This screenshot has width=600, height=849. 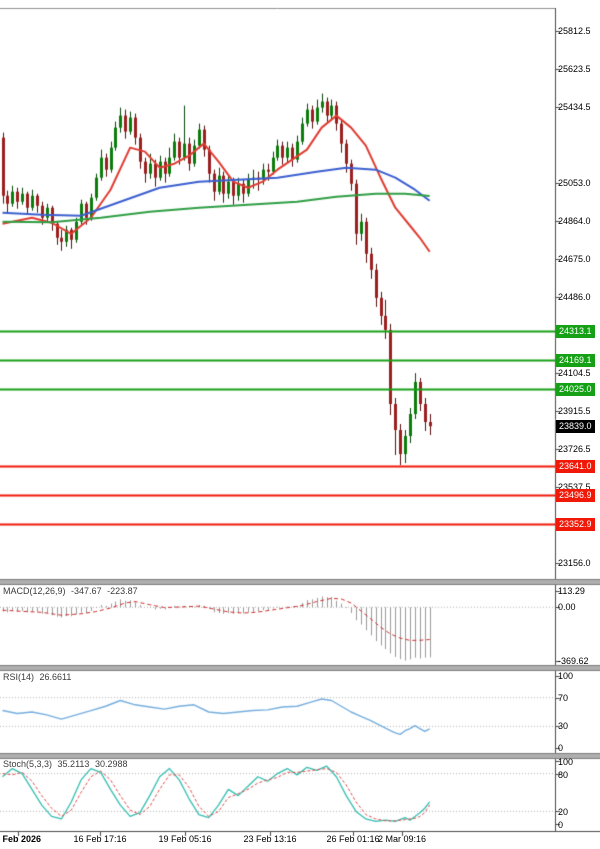 I want to click on resistance-level-badge: 24025.0, so click(x=575, y=389).